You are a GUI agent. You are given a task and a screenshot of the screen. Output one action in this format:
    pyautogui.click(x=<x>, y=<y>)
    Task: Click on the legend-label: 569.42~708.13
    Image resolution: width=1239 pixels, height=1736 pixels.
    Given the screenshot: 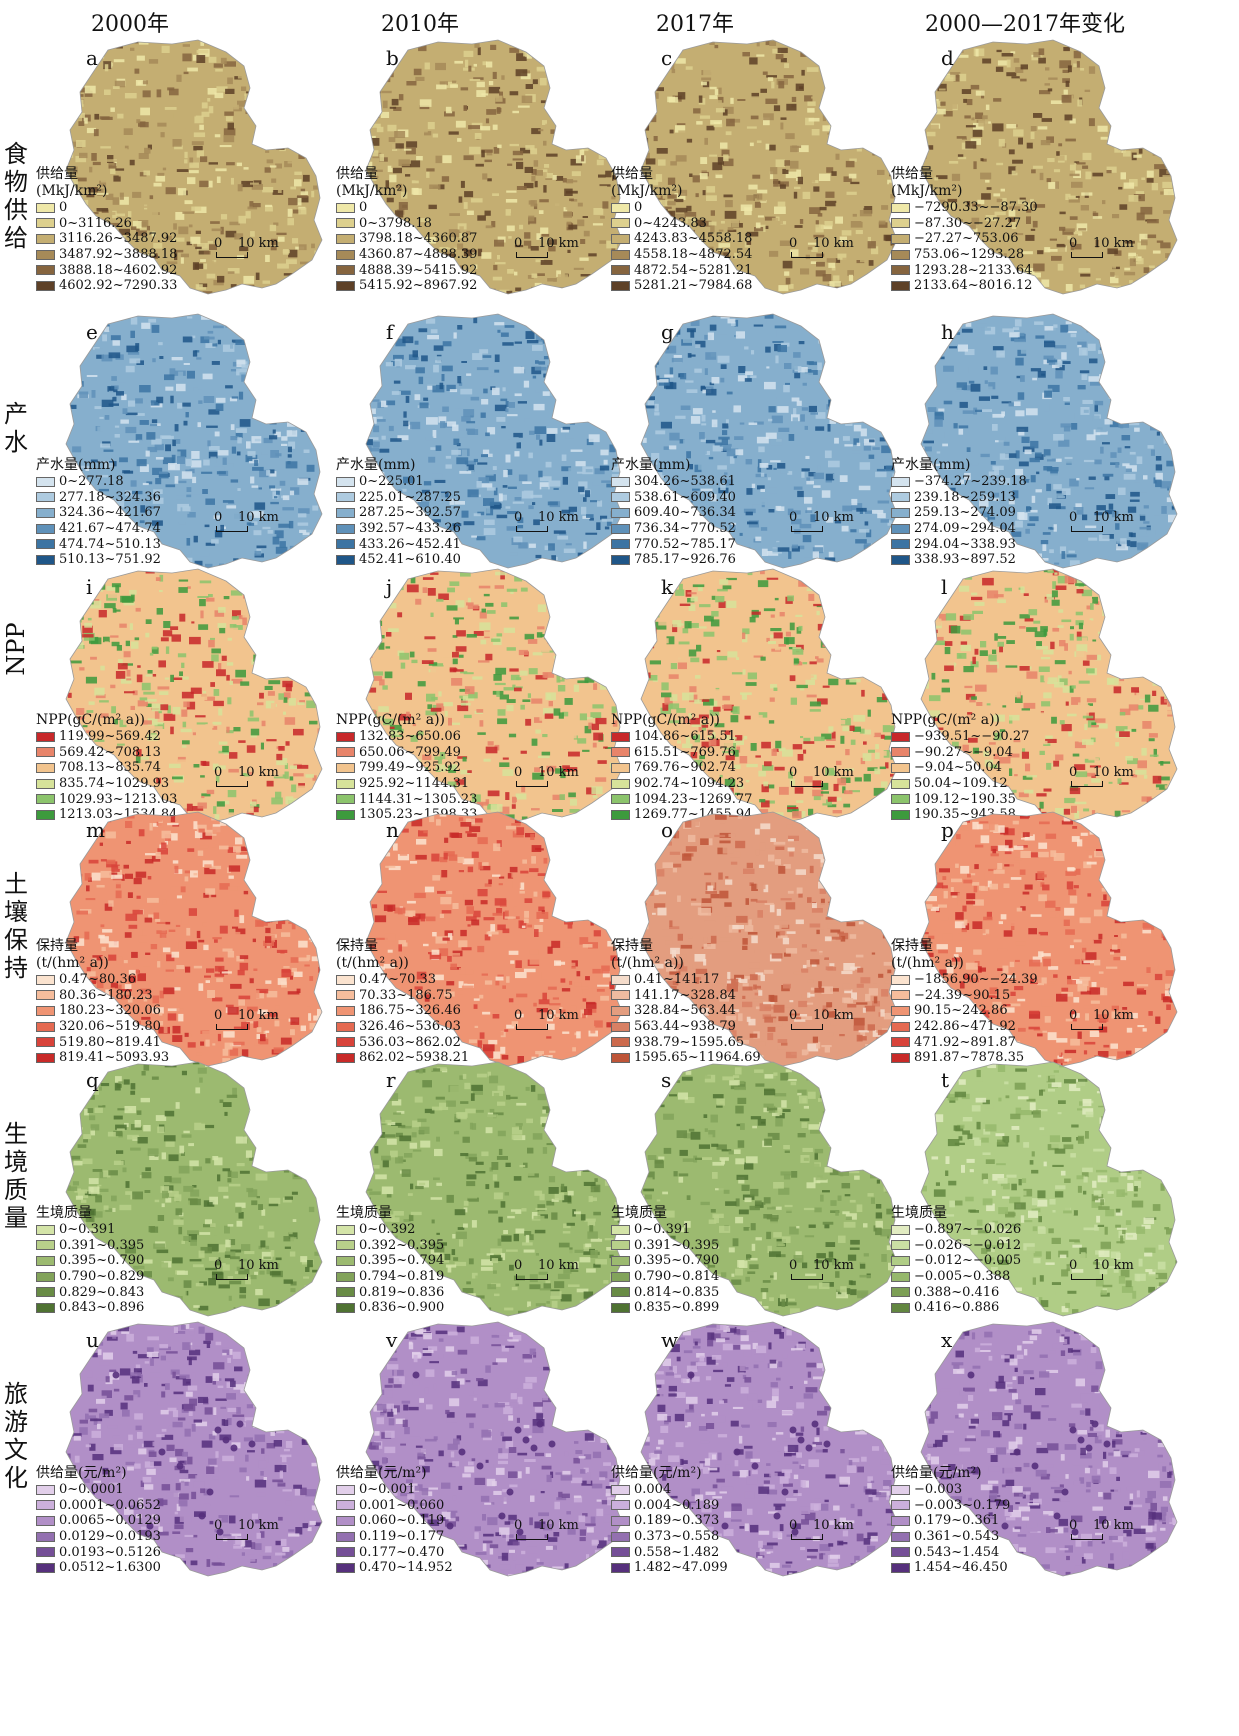 What is the action you would take?
    pyautogui.click(x=110, y=752)
    